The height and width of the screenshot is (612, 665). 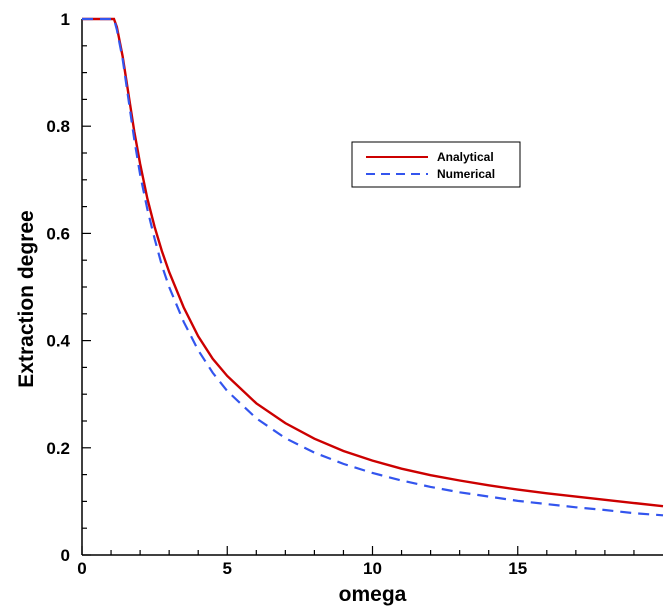 What do you see at coordinates (81, 568) in the screenshot?
I see `x-tick-label: 0` at bounding box center [81, 568].